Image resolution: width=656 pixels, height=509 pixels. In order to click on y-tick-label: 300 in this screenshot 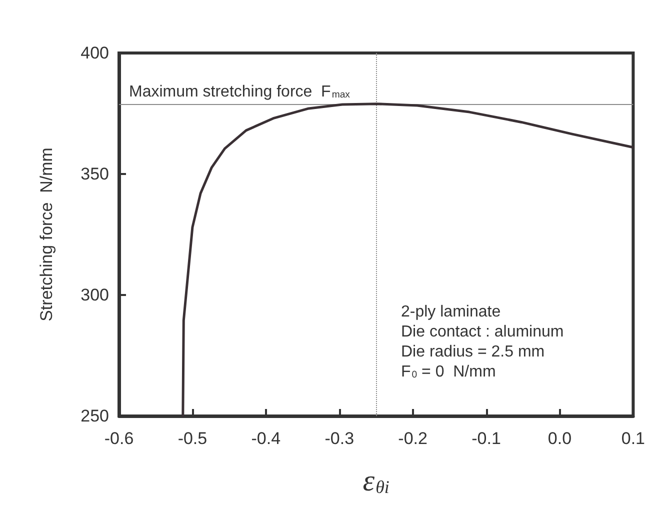, I will do `click(94, 295)`.